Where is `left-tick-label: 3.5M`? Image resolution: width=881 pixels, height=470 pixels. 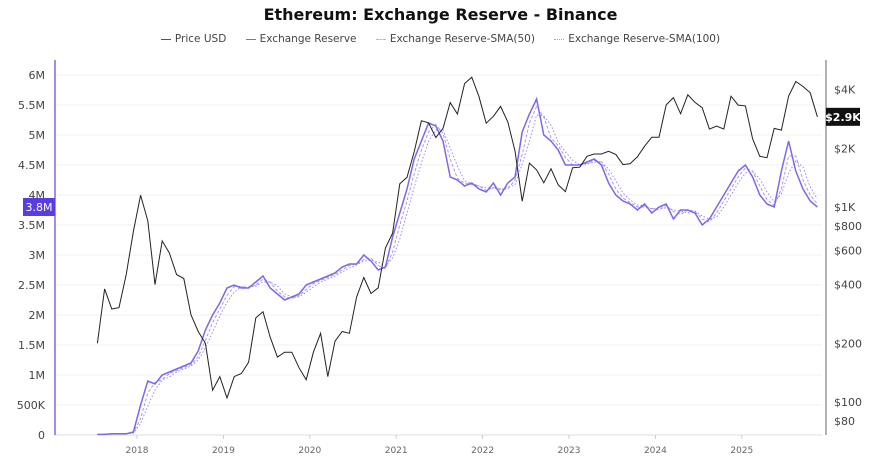
left-tick-label: 3.5M is located at coordinates (31, 225).